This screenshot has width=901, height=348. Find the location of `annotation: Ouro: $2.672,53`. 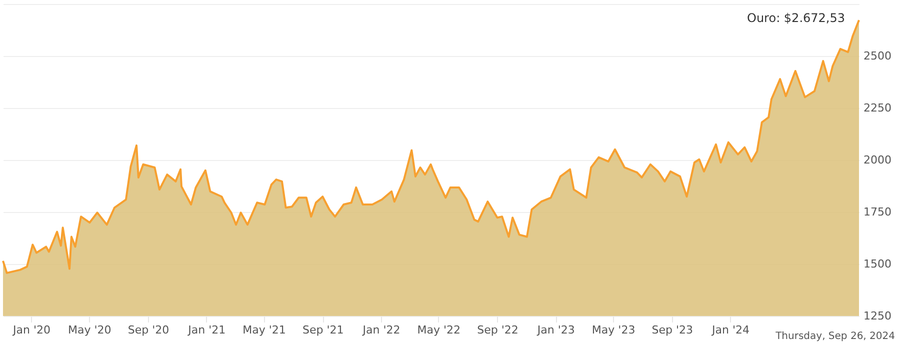

annotation: Ouro: $2.672,53 is located at coordinates (796, 18).